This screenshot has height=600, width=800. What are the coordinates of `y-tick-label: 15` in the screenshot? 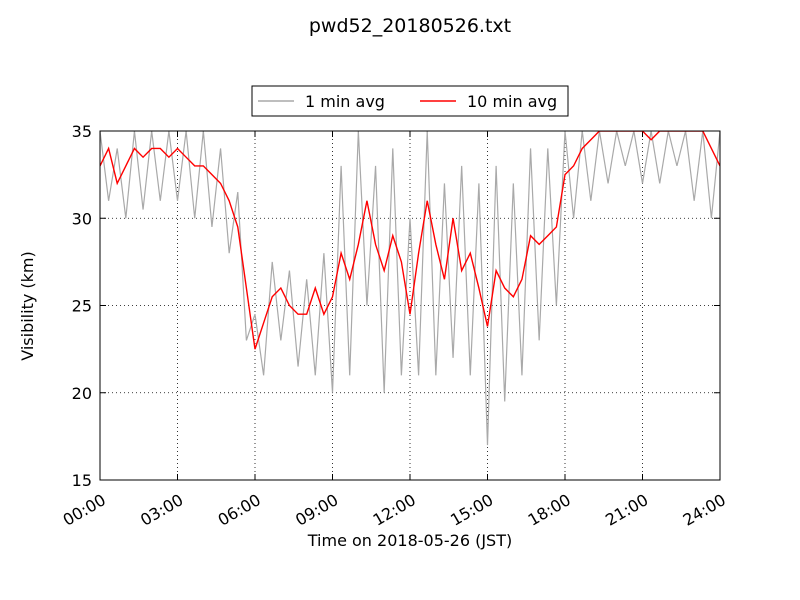 It's located at (82, 480).